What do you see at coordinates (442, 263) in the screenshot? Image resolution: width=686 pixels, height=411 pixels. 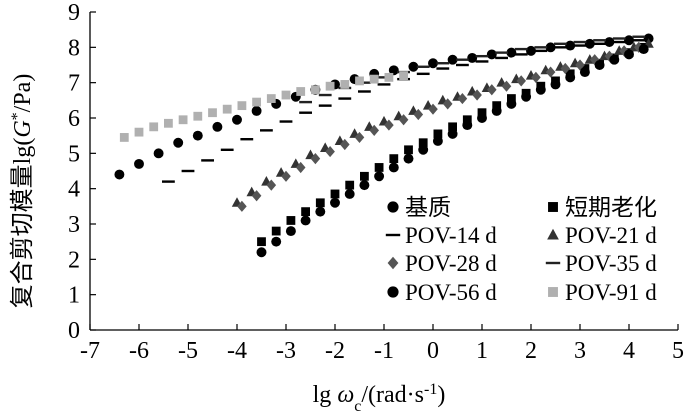 I see `legend-item: POV-28 d` at bounding box center [442, 263].